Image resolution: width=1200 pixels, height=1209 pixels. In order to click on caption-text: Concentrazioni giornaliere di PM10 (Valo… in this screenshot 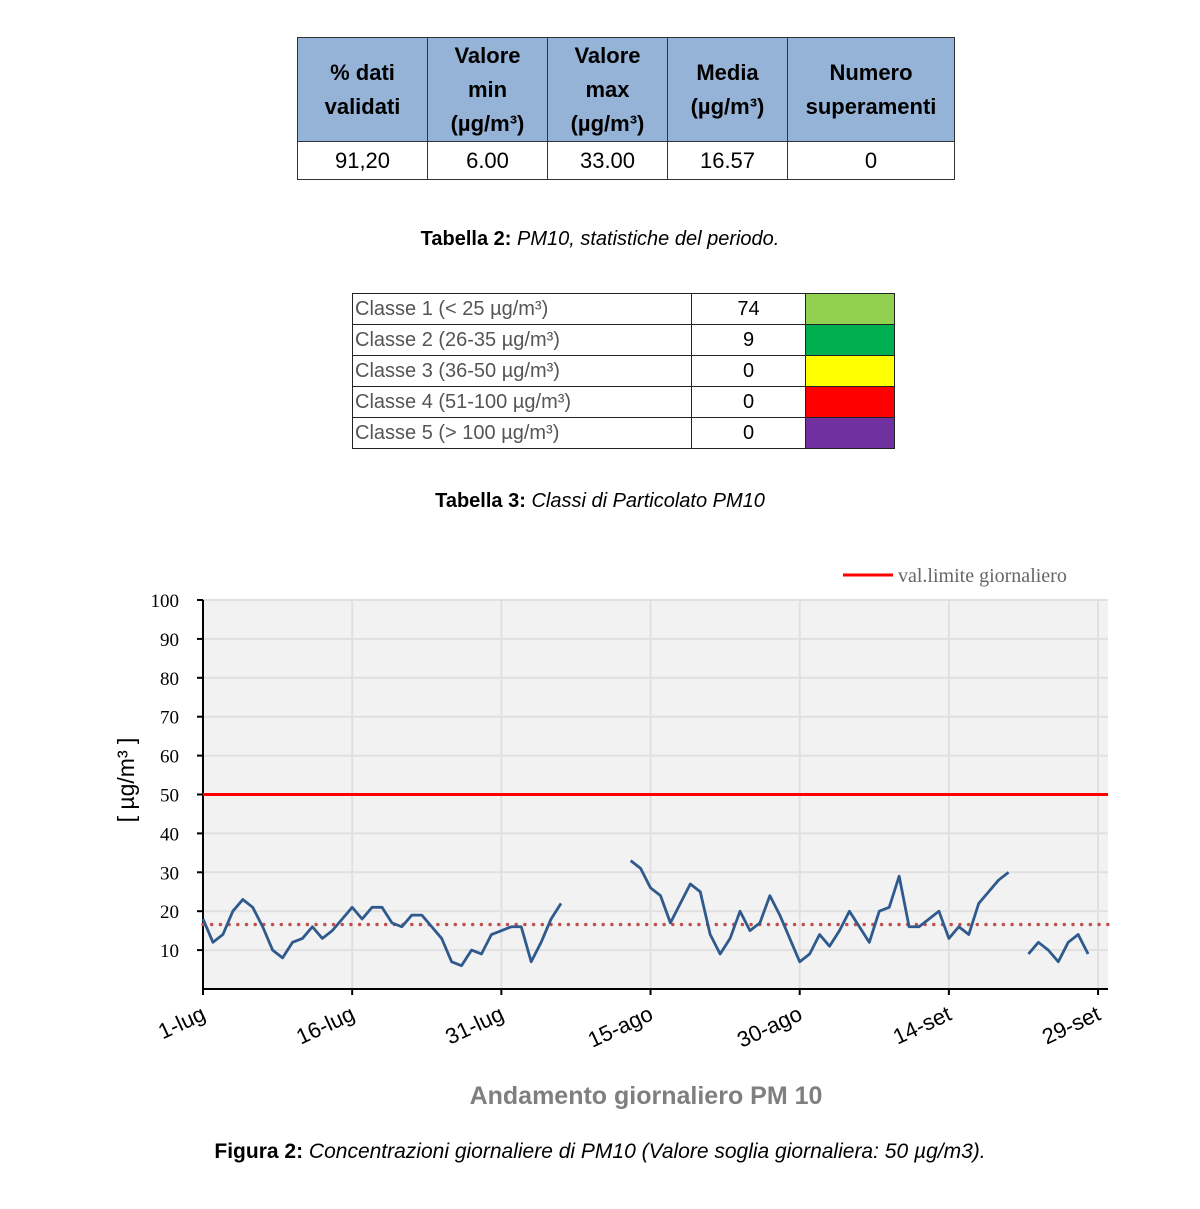, I will do `click(647, 1151)`.